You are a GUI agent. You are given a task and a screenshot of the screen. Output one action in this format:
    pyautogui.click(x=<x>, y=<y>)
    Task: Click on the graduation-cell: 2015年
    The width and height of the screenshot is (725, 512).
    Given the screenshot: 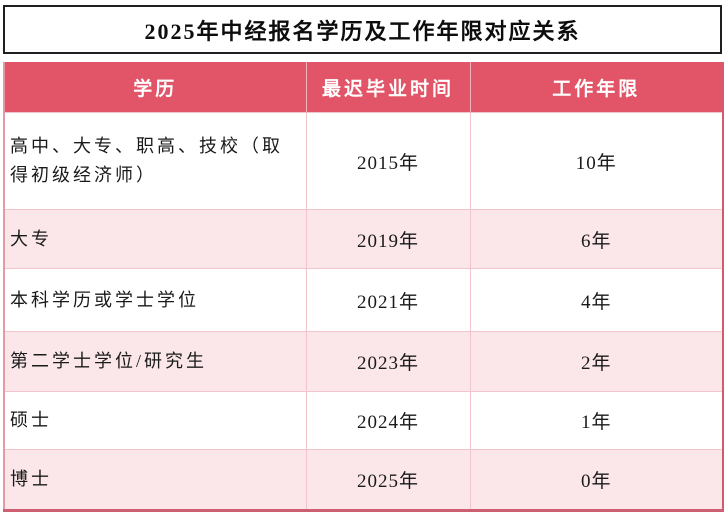 What is the action you would take?
    pyautogui.click(x=388, y=161)
    